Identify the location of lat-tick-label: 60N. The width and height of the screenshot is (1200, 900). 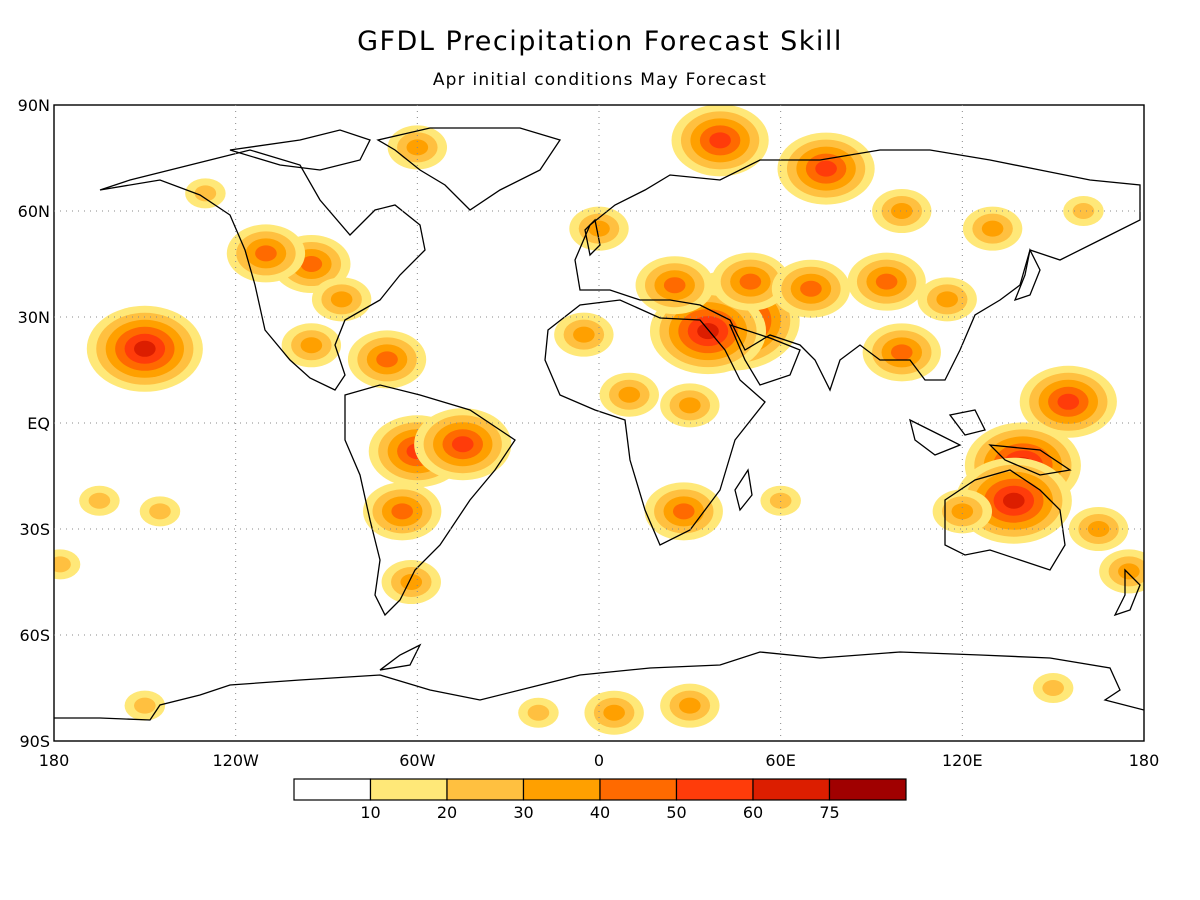
(34, 211).